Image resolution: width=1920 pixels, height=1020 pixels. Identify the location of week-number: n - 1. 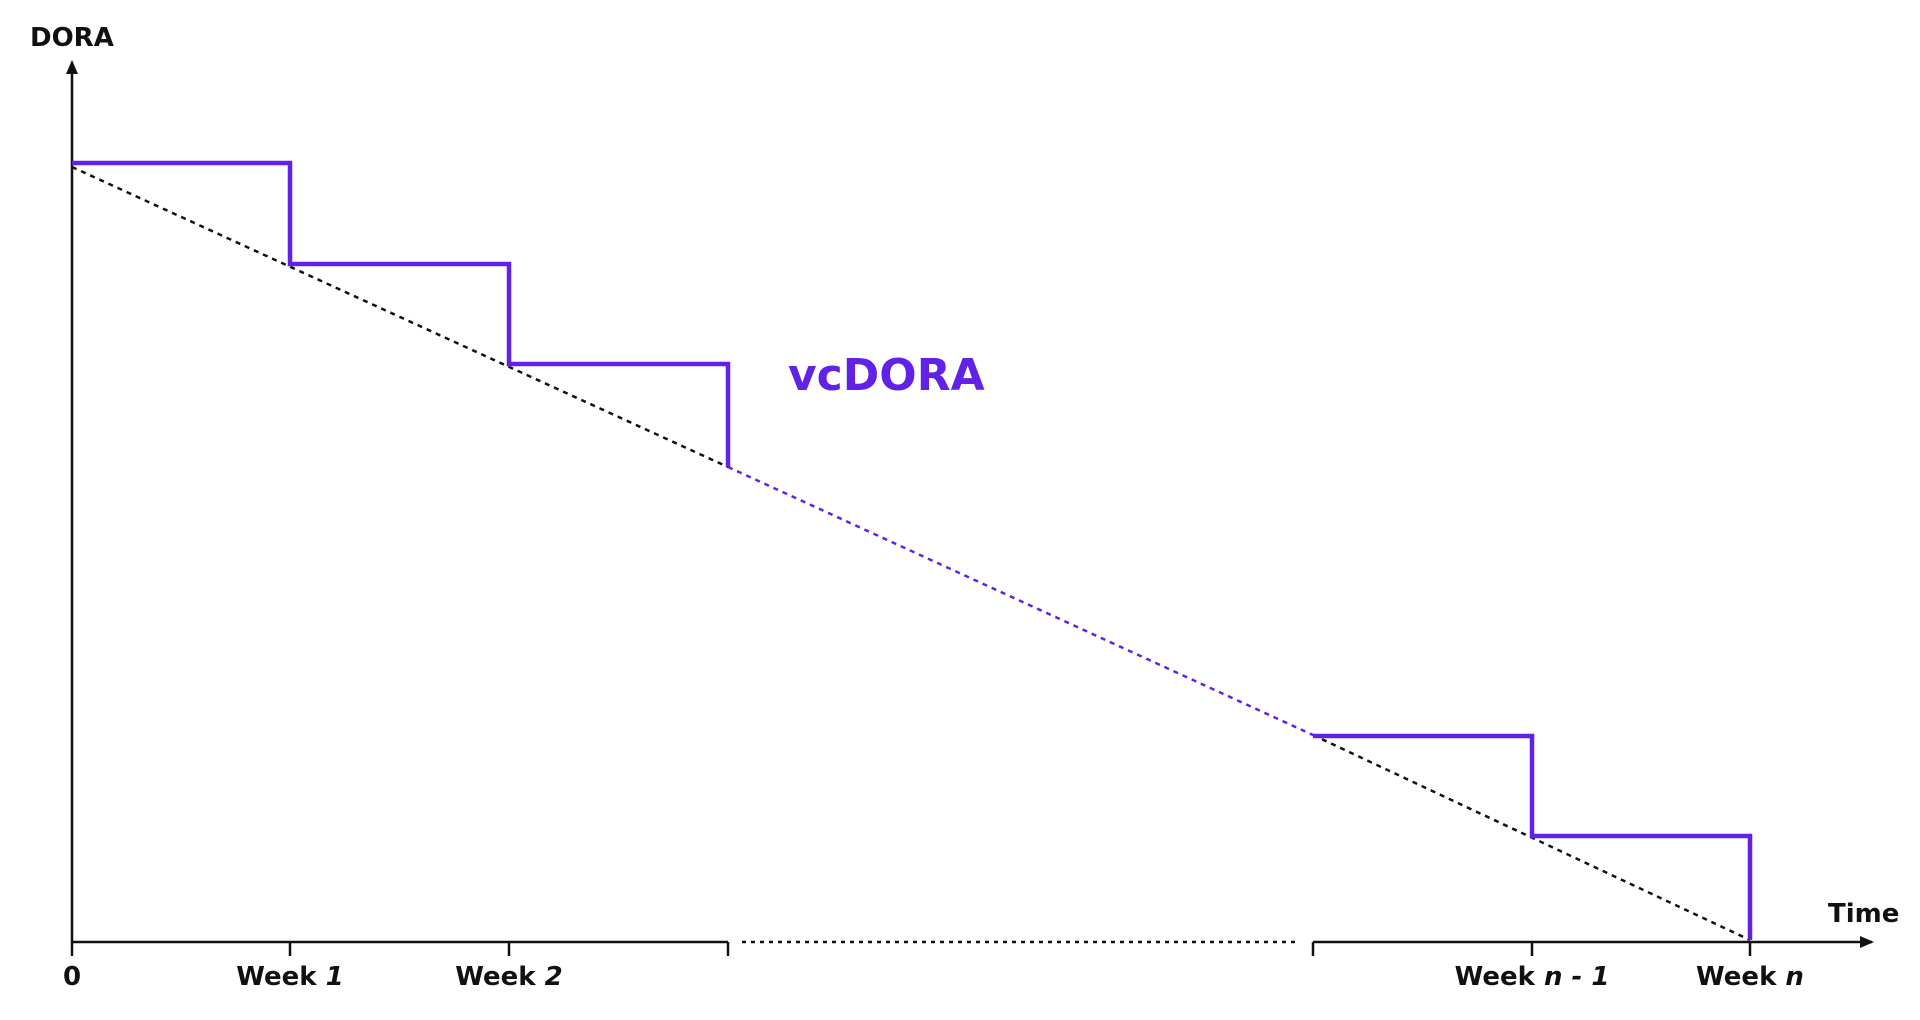
(1577, 977).